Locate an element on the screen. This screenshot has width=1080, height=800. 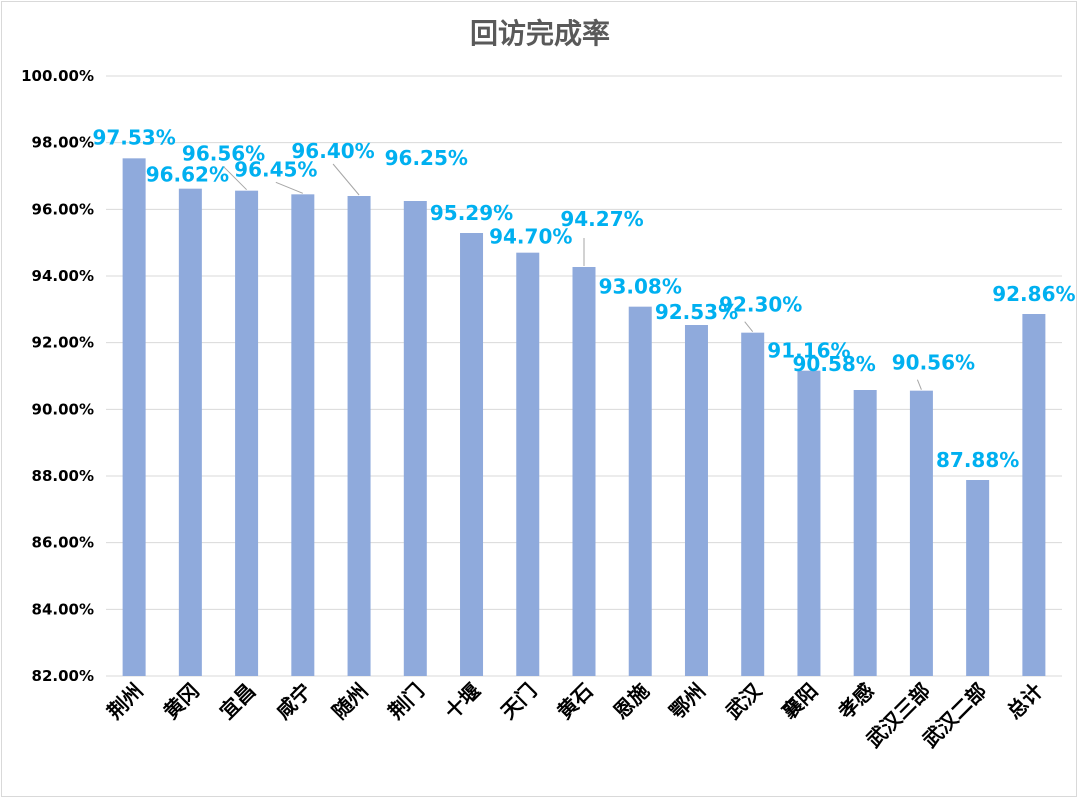
x-tick-label: 黄冈 is located at coordinates (181, 701).